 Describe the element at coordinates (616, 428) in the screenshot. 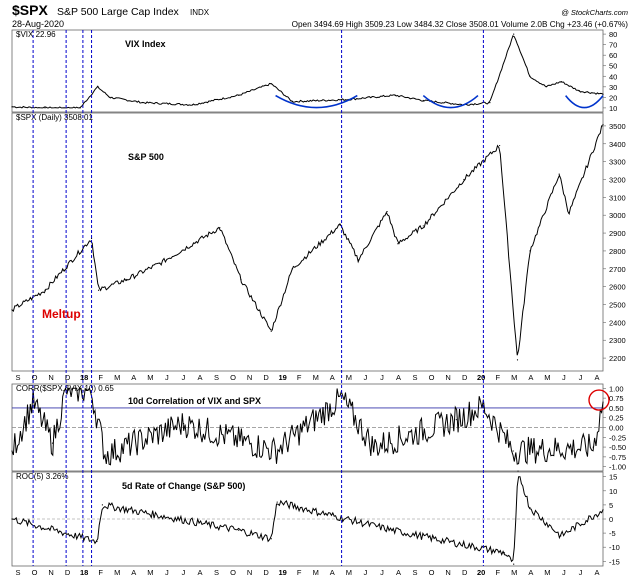

I see `corr-ytick-label: 0.00` at that location.